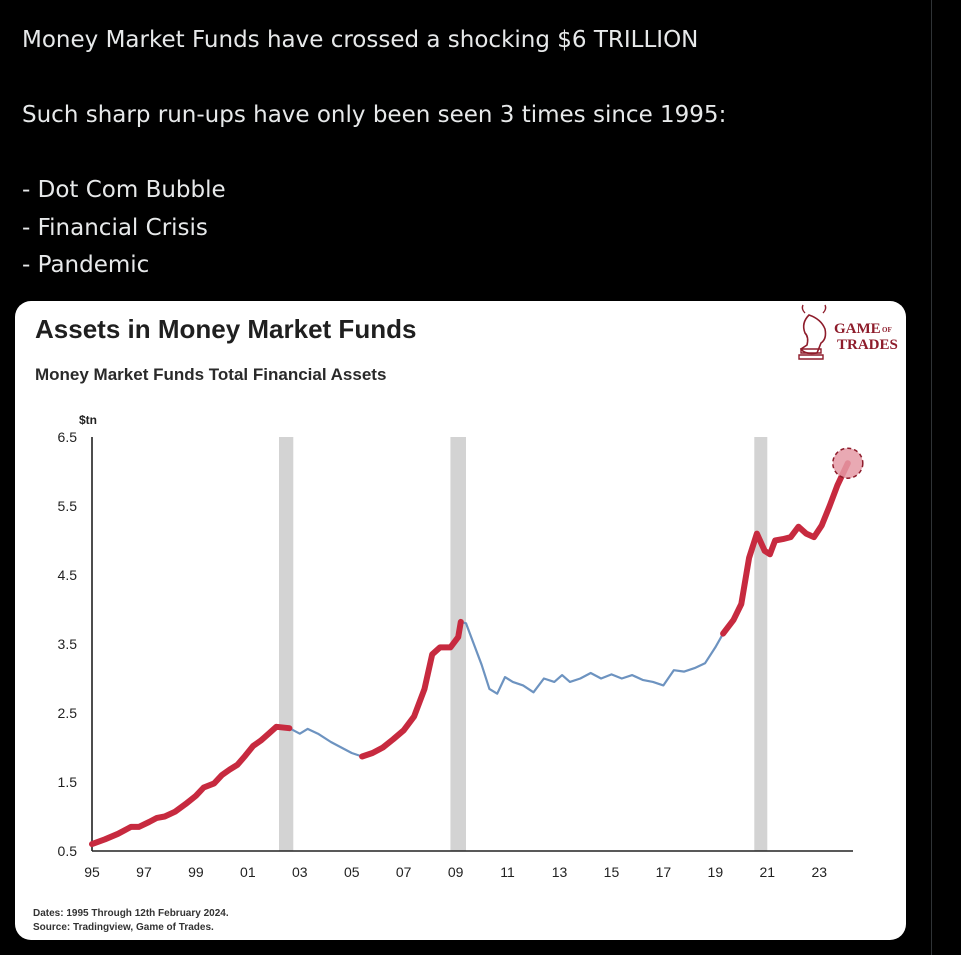 This screenshot has height=955, width=961. What do you see at coordinates (352, 872) in the screenshot?
I see `x-tick-label: 05` at bounding box center [352, 872].